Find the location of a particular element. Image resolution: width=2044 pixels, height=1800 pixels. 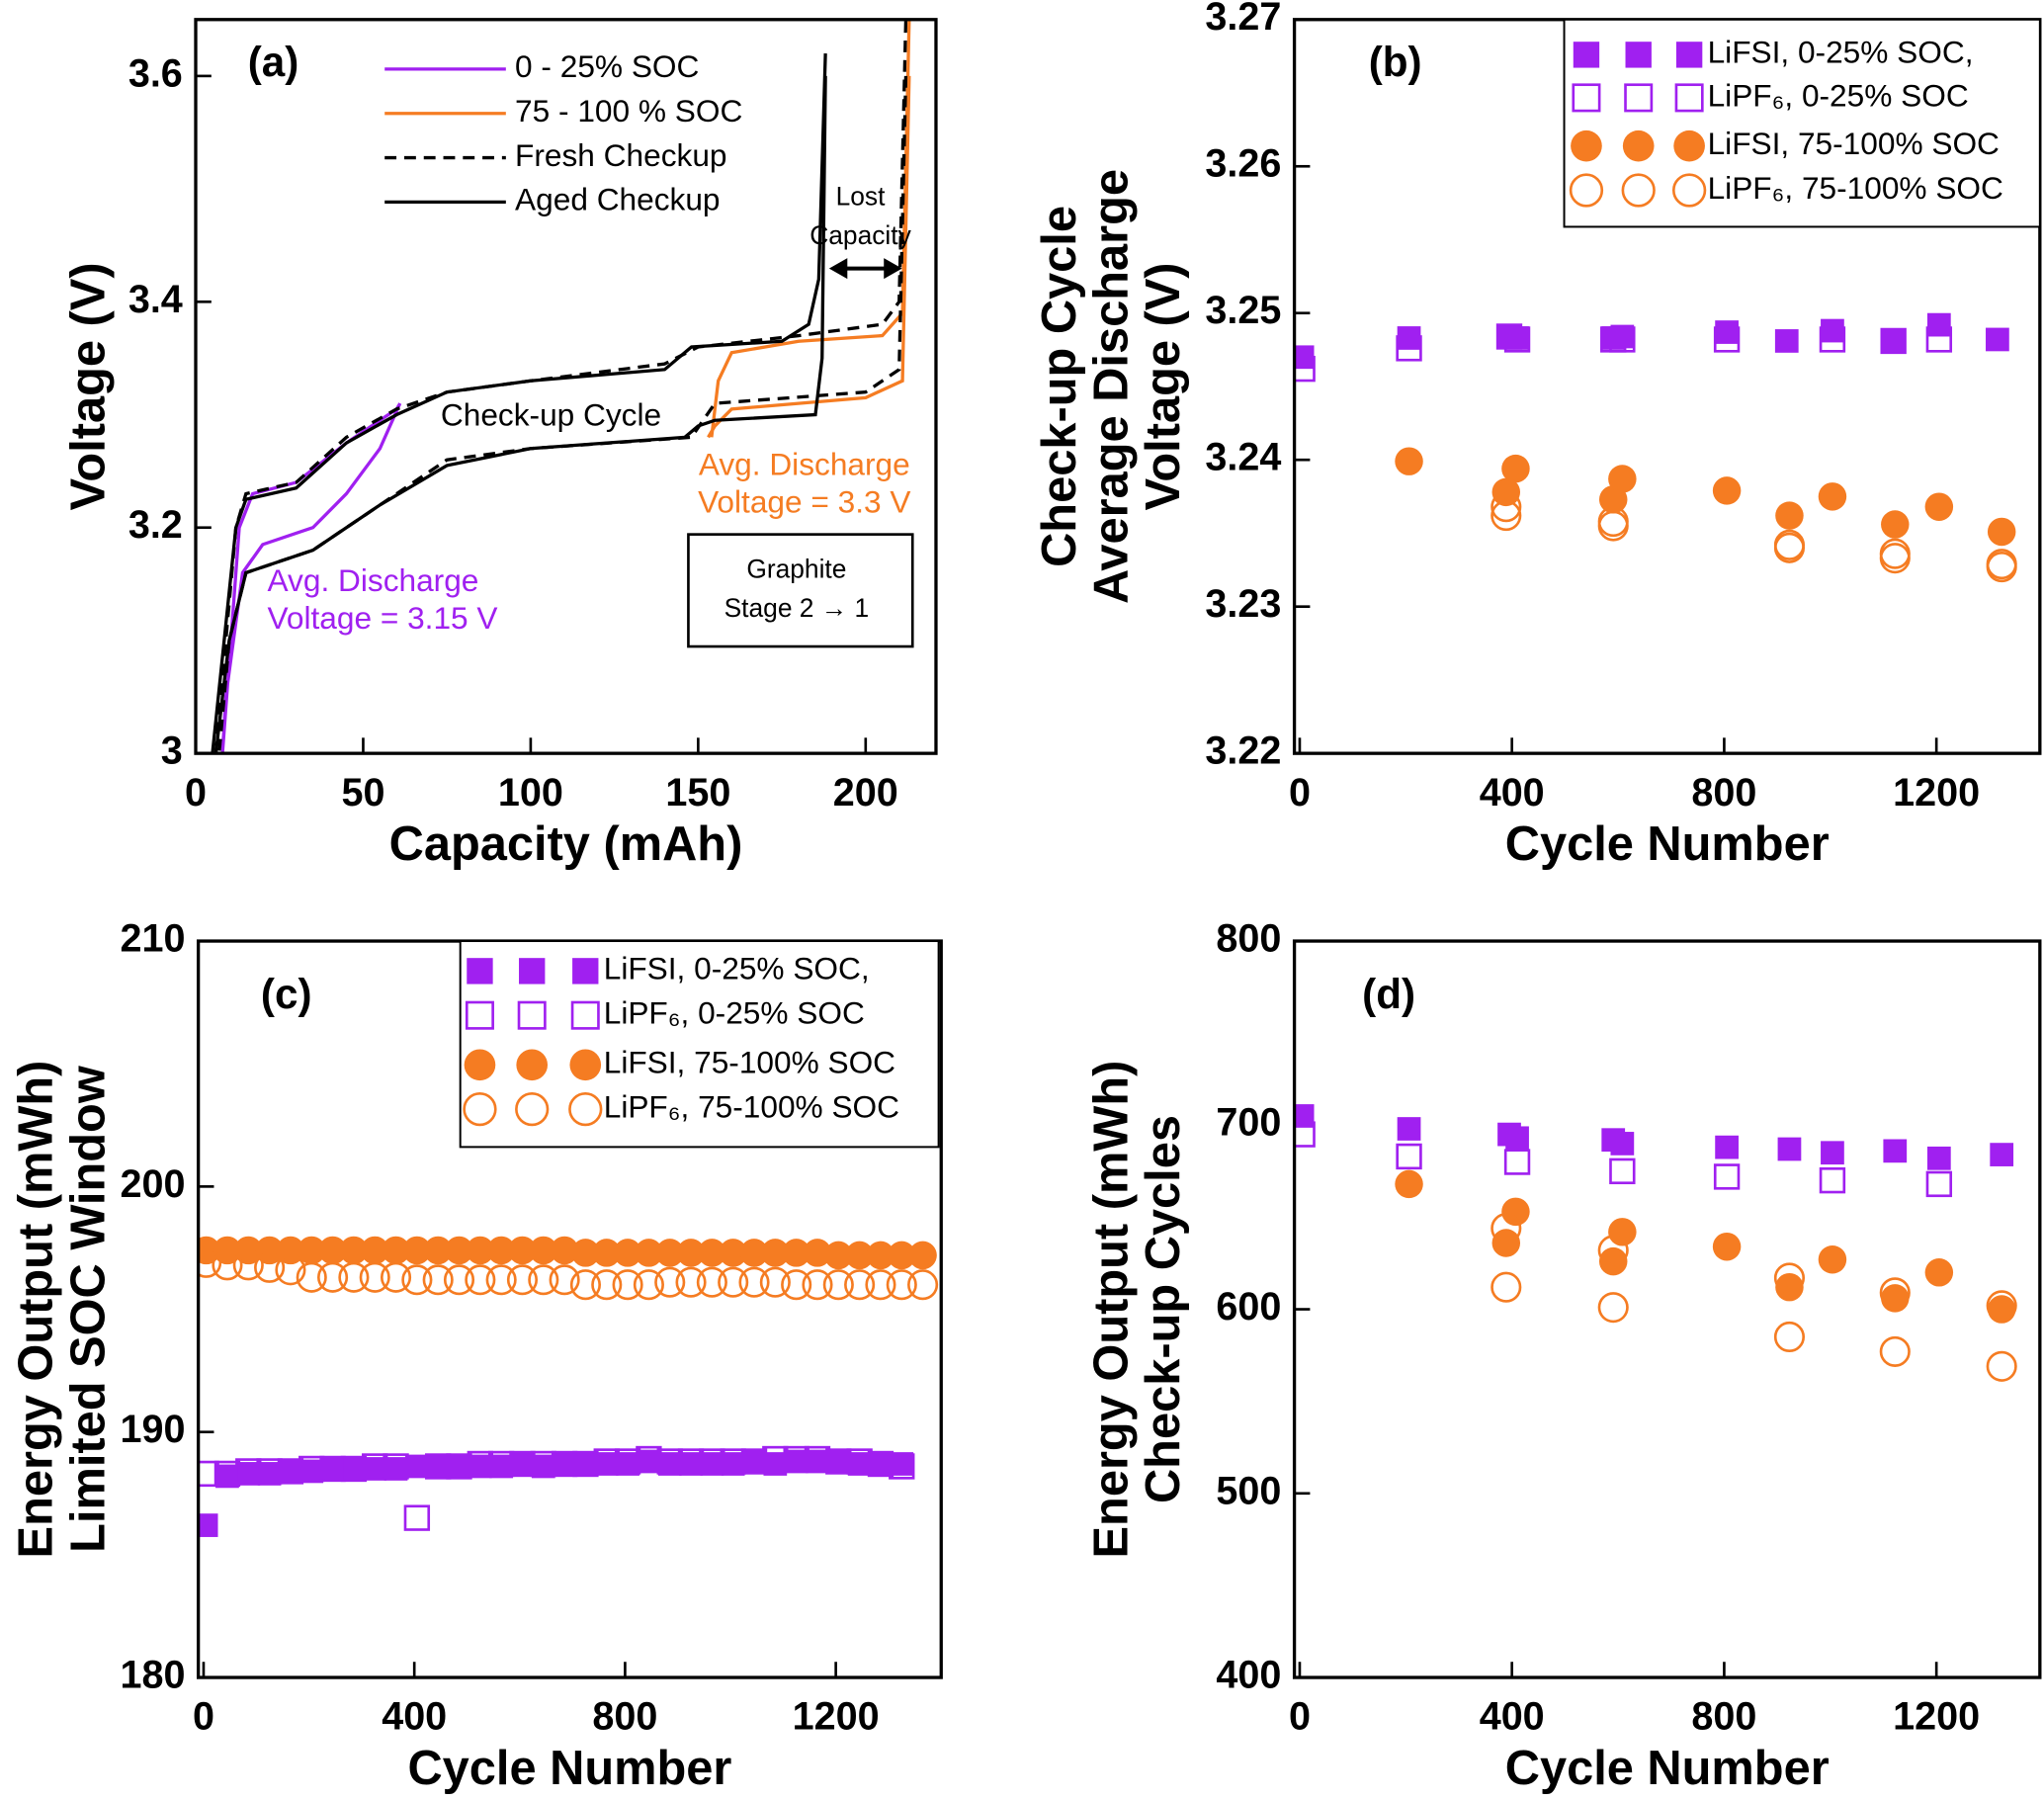

line is located at coordinates (560, 386).